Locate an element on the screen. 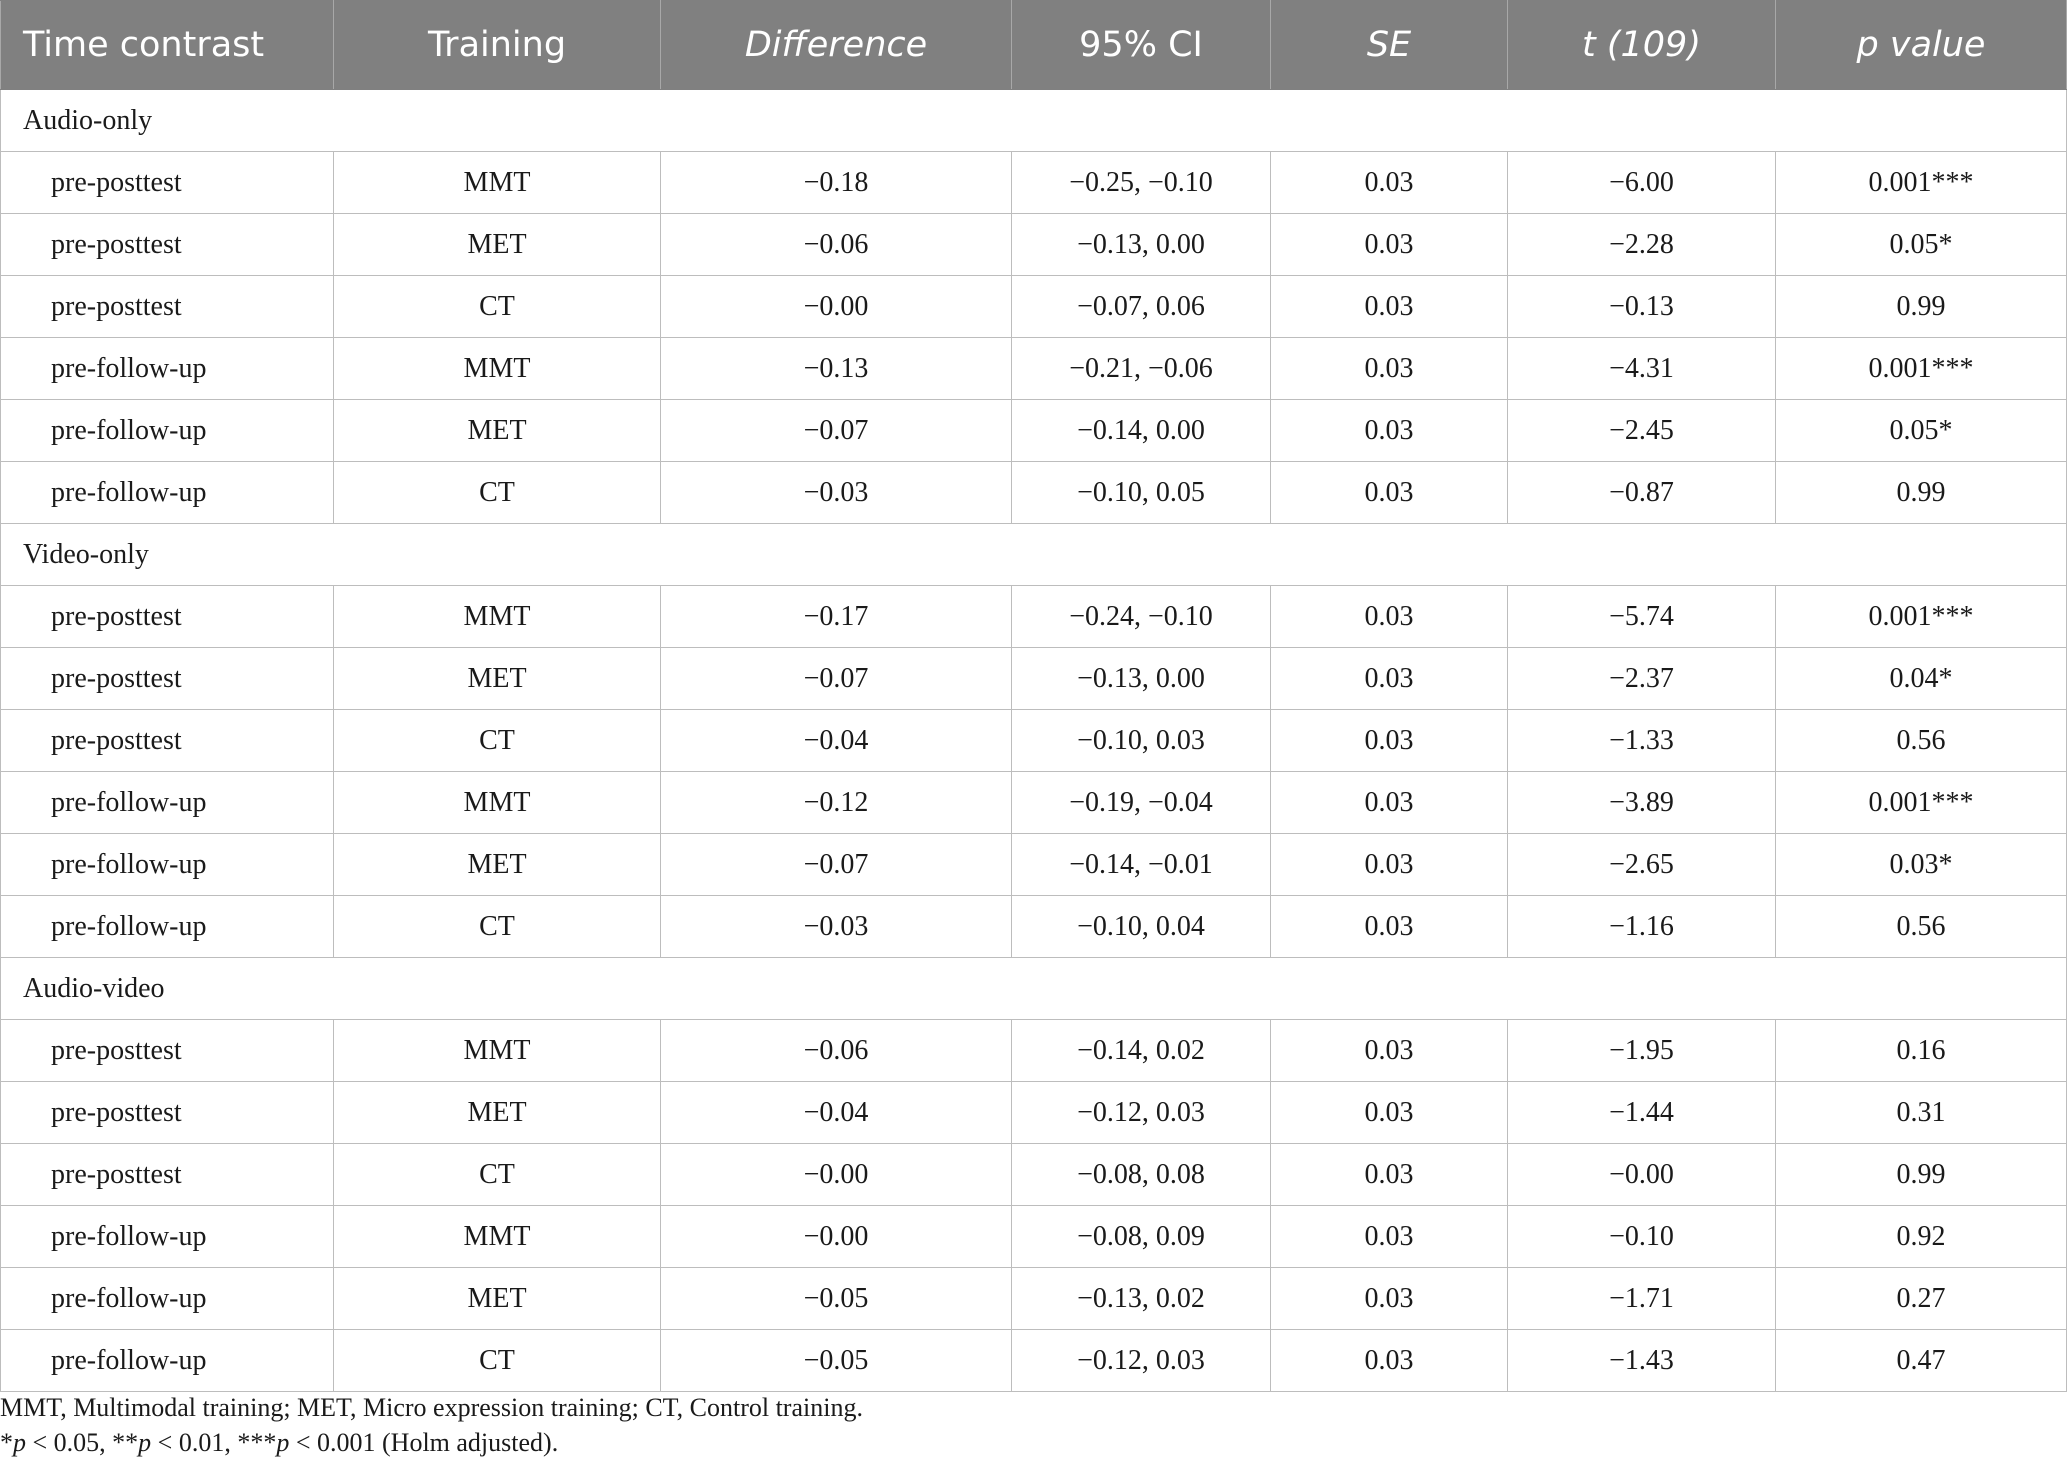  group-label: Audio-video is located at coordinates (1033, 988).